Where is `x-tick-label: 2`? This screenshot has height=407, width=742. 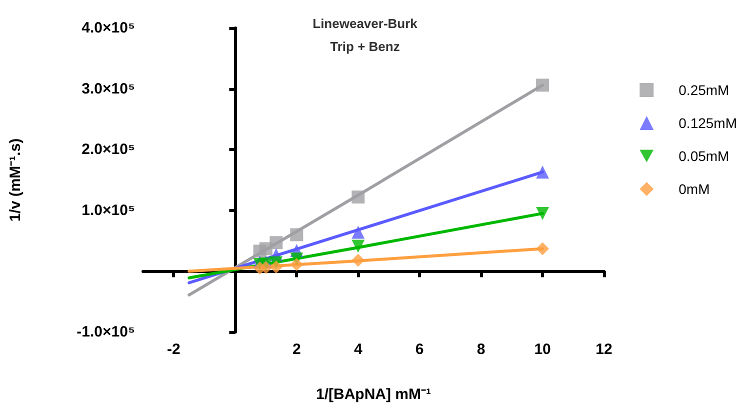 x-tick-label: 2 is located at coordinates (296, 349).